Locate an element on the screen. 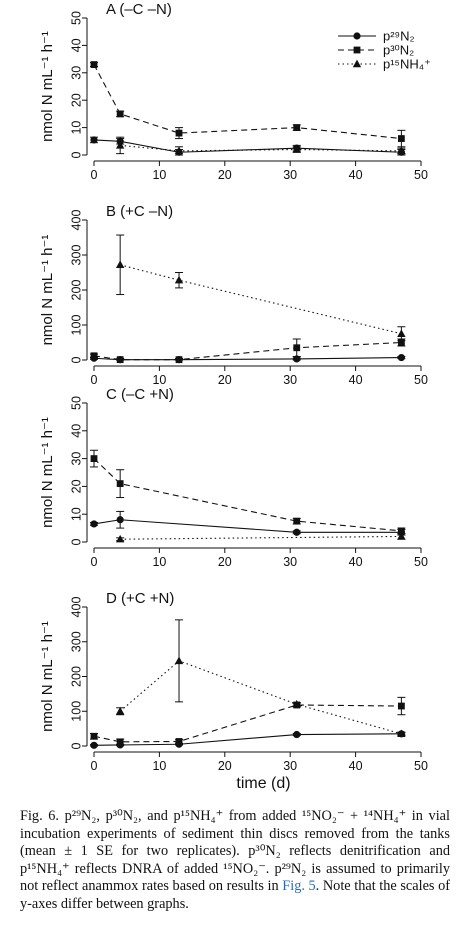 The width and height of the screenshot is (464, 931). caption-figure-link: Fig. 5 is located at coordinates (299, 886).